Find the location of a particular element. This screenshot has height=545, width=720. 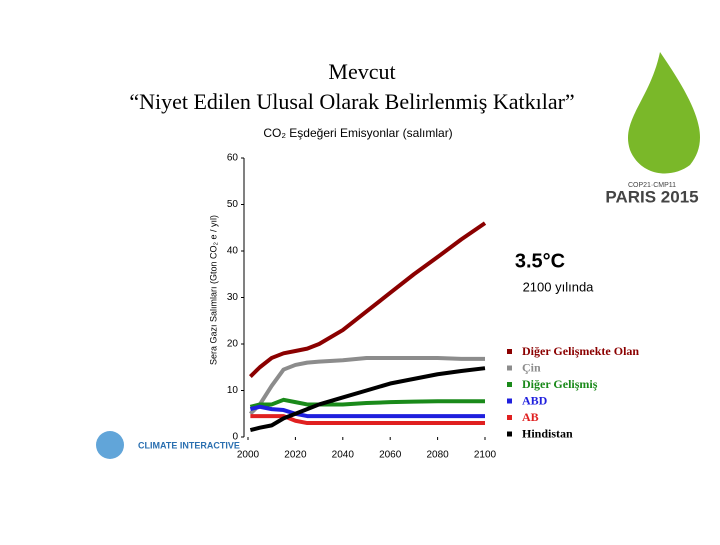

y-axis-title: Sera Gazı Salımları (Gton CO₂ e / yıl) is located at coordinates (213, 290).